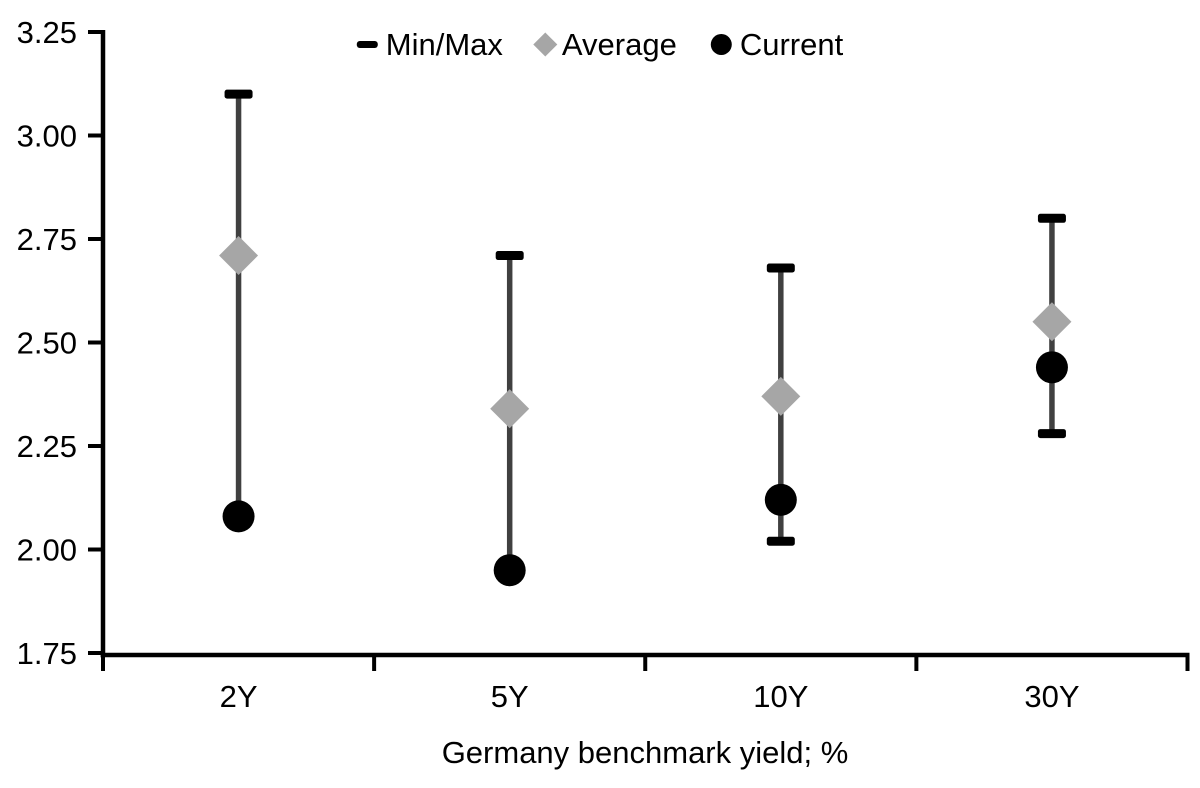 Image resolution: width=1200 pixels, height=788 pixels. I want to click on dash-legend-marker-icon, so click(367, 44).